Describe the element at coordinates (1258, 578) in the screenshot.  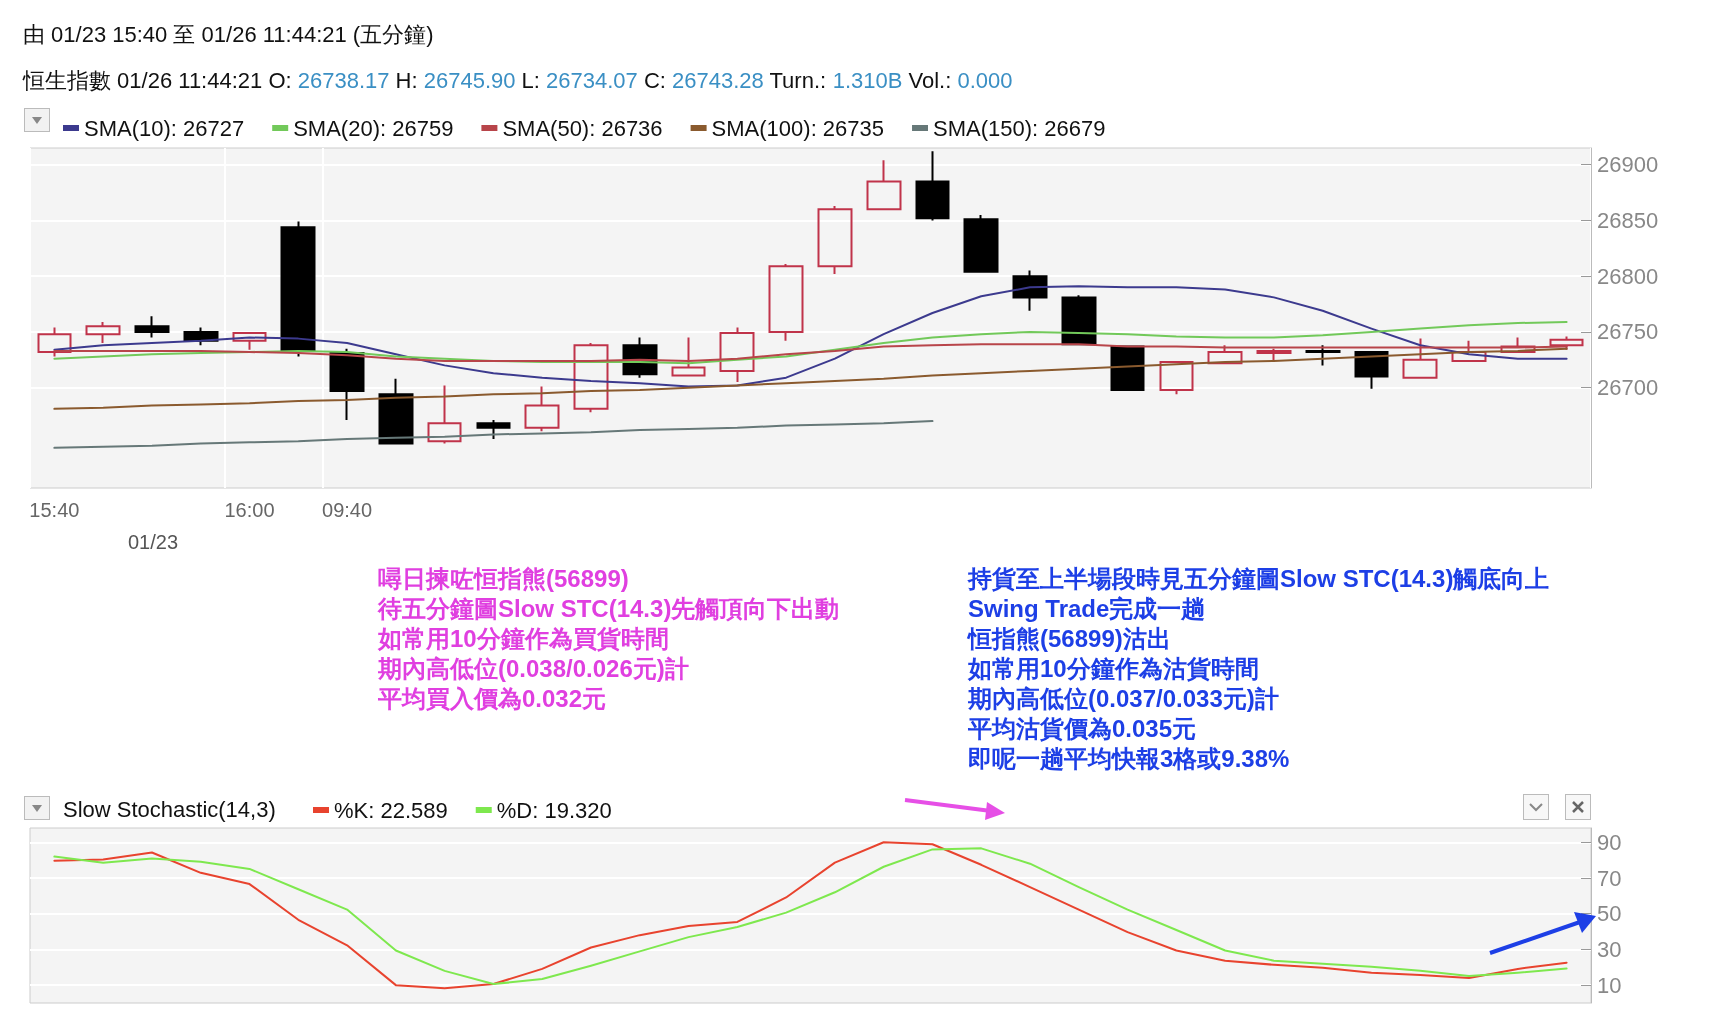
I see `text: 持貨至上半場段時見五分鐘圖Slow STC(14.3)觸底向上` at that location.